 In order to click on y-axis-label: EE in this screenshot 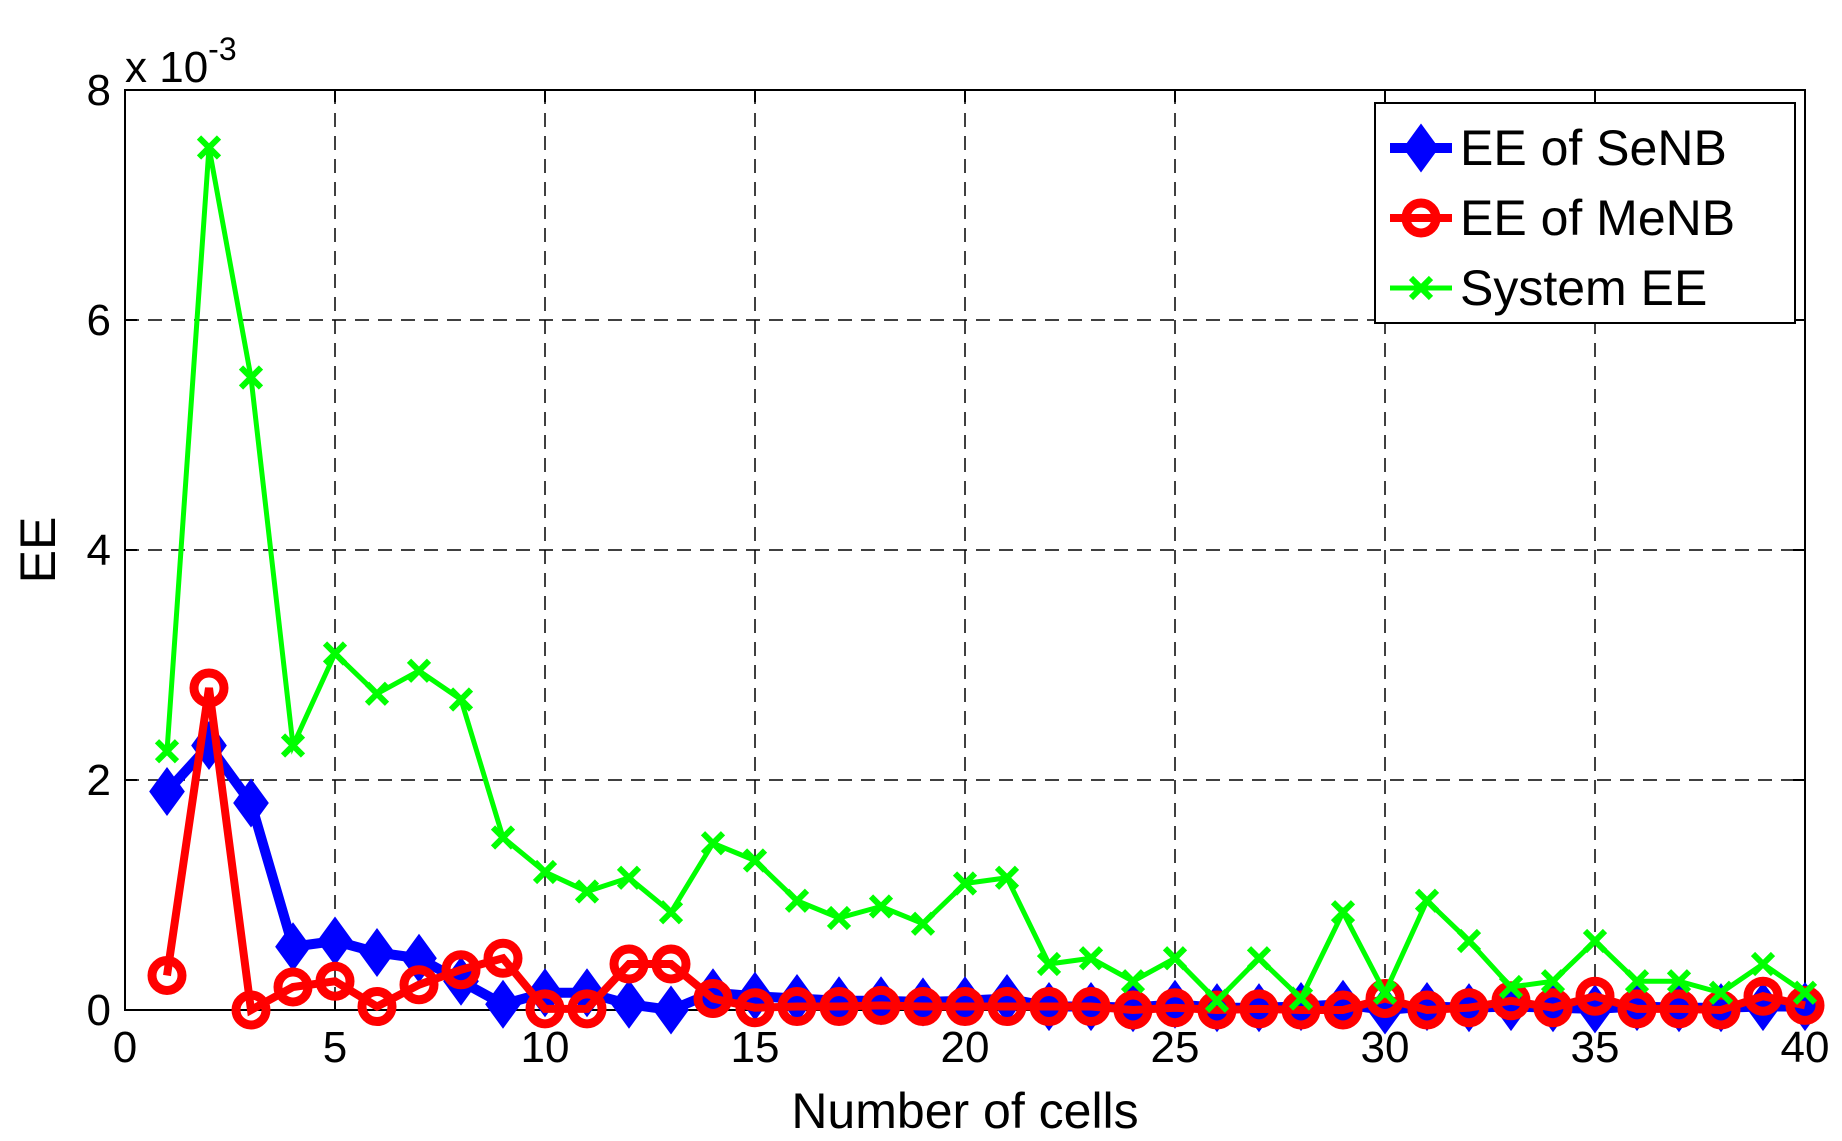, I will do `click(38, 550)`.